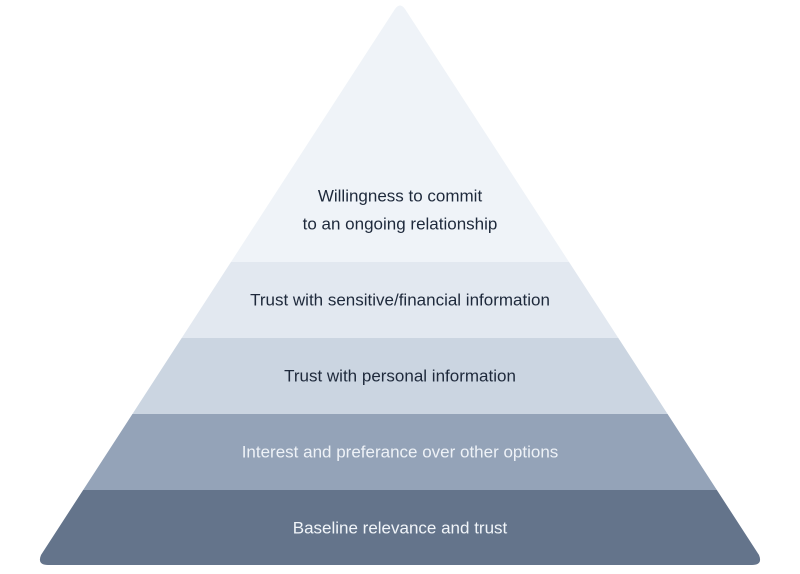 This screenshot has width=800, height=574. What do you see at coordinates (400, 196) in the screenshot?
I see `pyramid-tier-label-commitment-line-1: Willingness to commit` at bounding box center [400, 196].